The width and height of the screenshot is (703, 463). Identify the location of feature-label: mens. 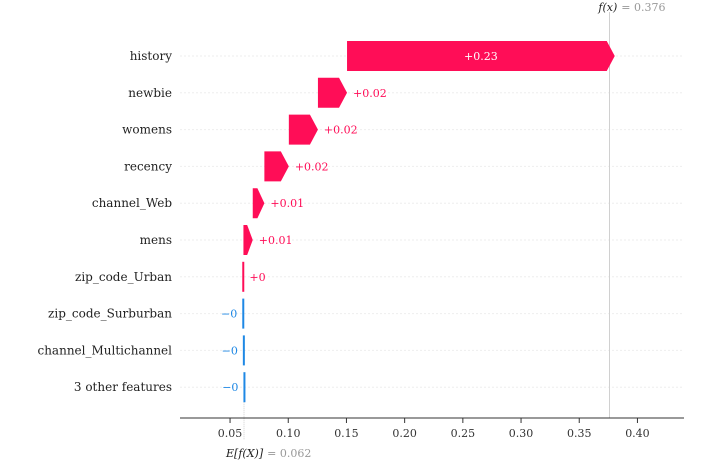
(156, 240).